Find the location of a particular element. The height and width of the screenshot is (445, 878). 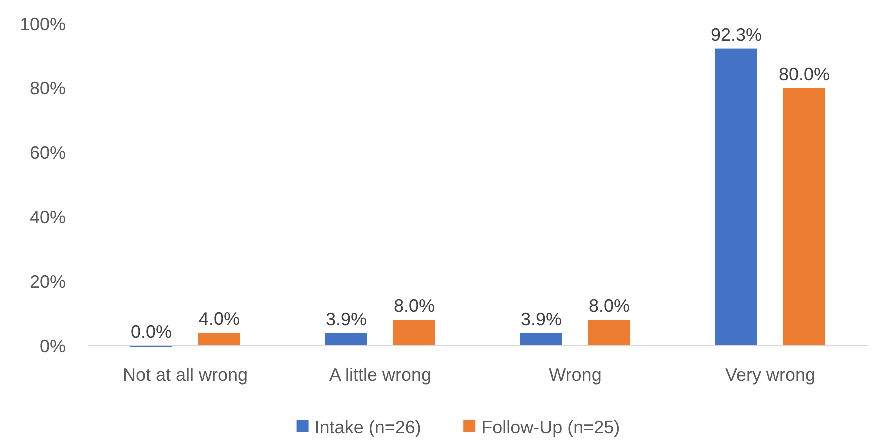

data-label: 0.0% is located at coordinates (151, 332).